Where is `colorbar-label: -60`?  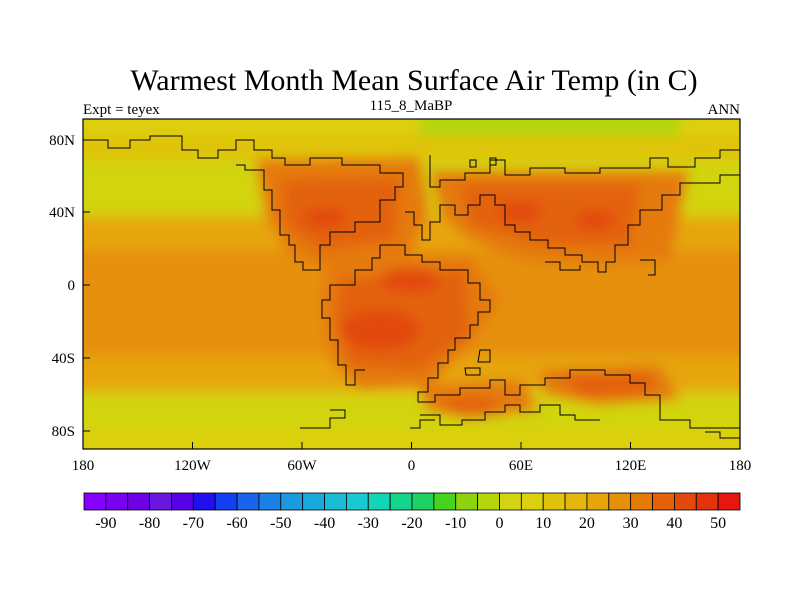
colorbar-label: -60 is located at coordinates (236, 523).